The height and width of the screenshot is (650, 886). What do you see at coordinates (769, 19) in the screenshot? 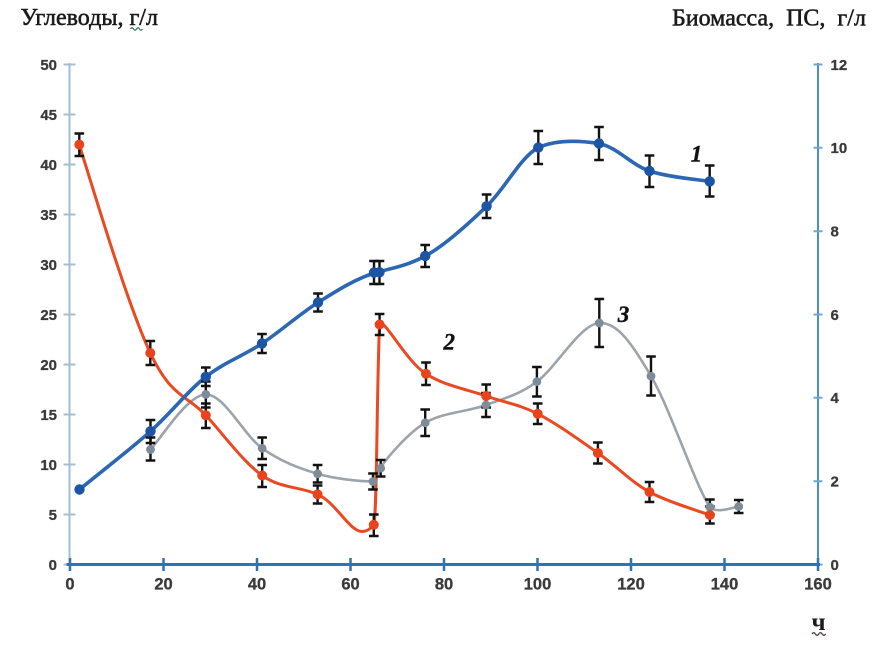
I see `svg-text: Биомасса, ПС, г/л` at bounding box center [769, 19].